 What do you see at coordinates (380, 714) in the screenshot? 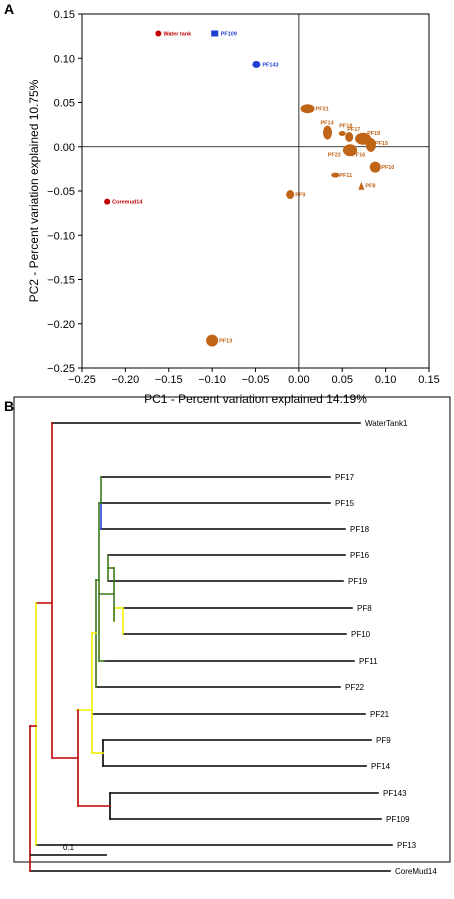
I see `tree-leaf-label-pf21: PF21` at bounding box center [380, 714].